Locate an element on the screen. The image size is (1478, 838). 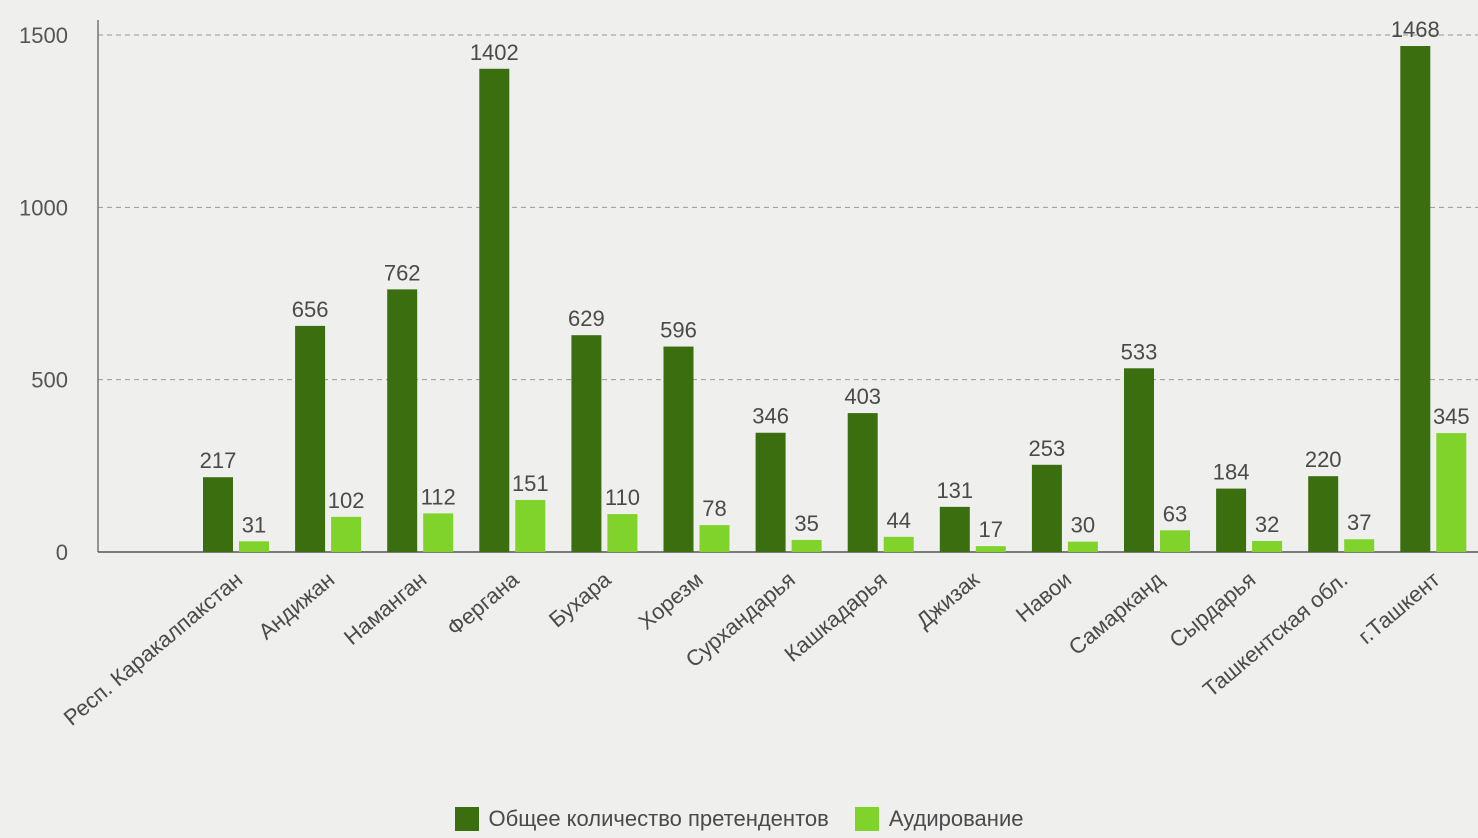
legend-label-total: Общее количество претендентов is located at coordinates (658, 818).